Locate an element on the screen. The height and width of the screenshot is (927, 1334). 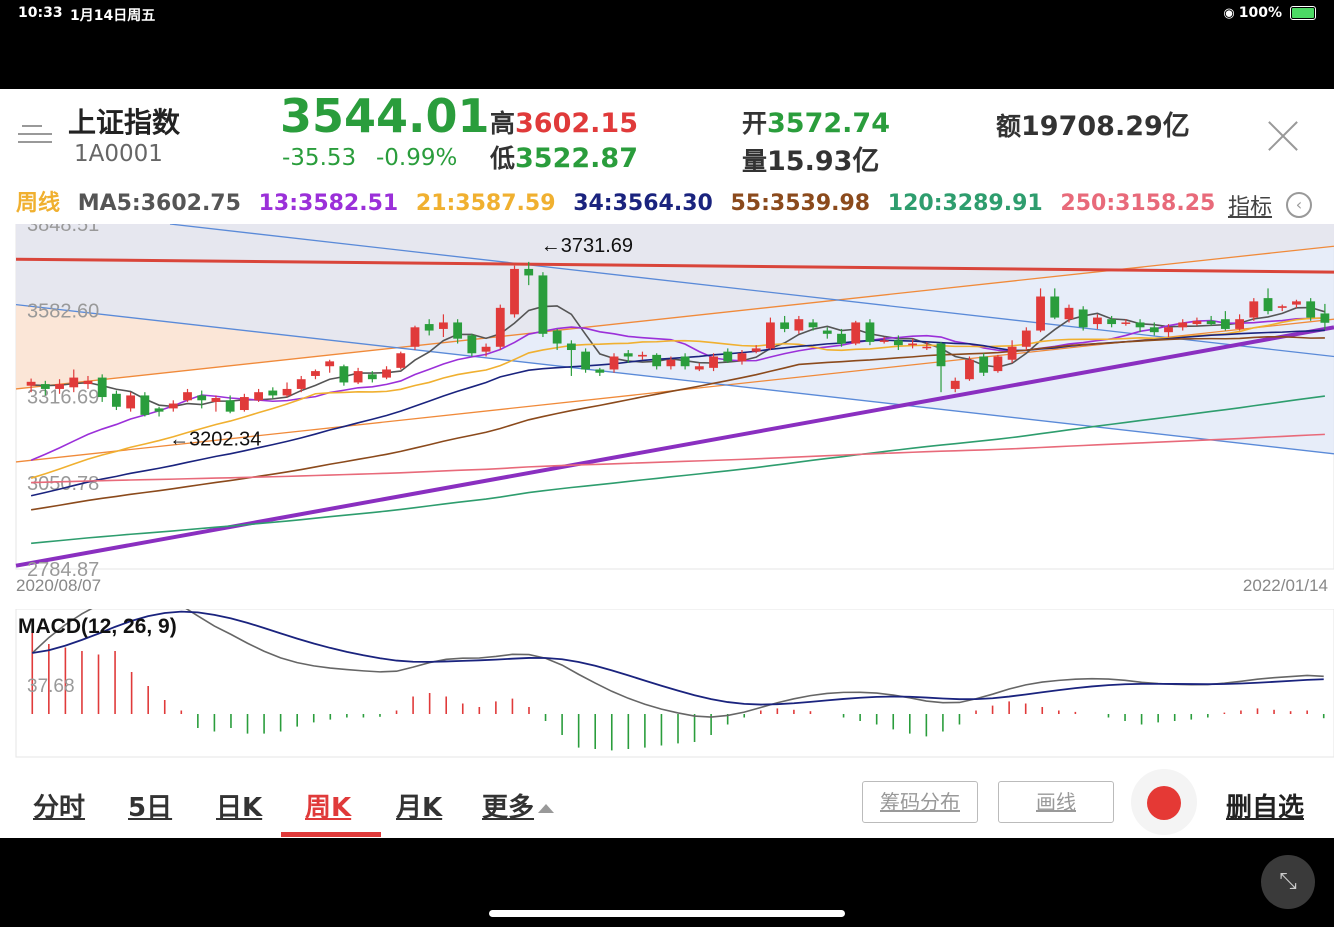
chevron-left-icon: ‹ is located at coordinates (1299, 205).